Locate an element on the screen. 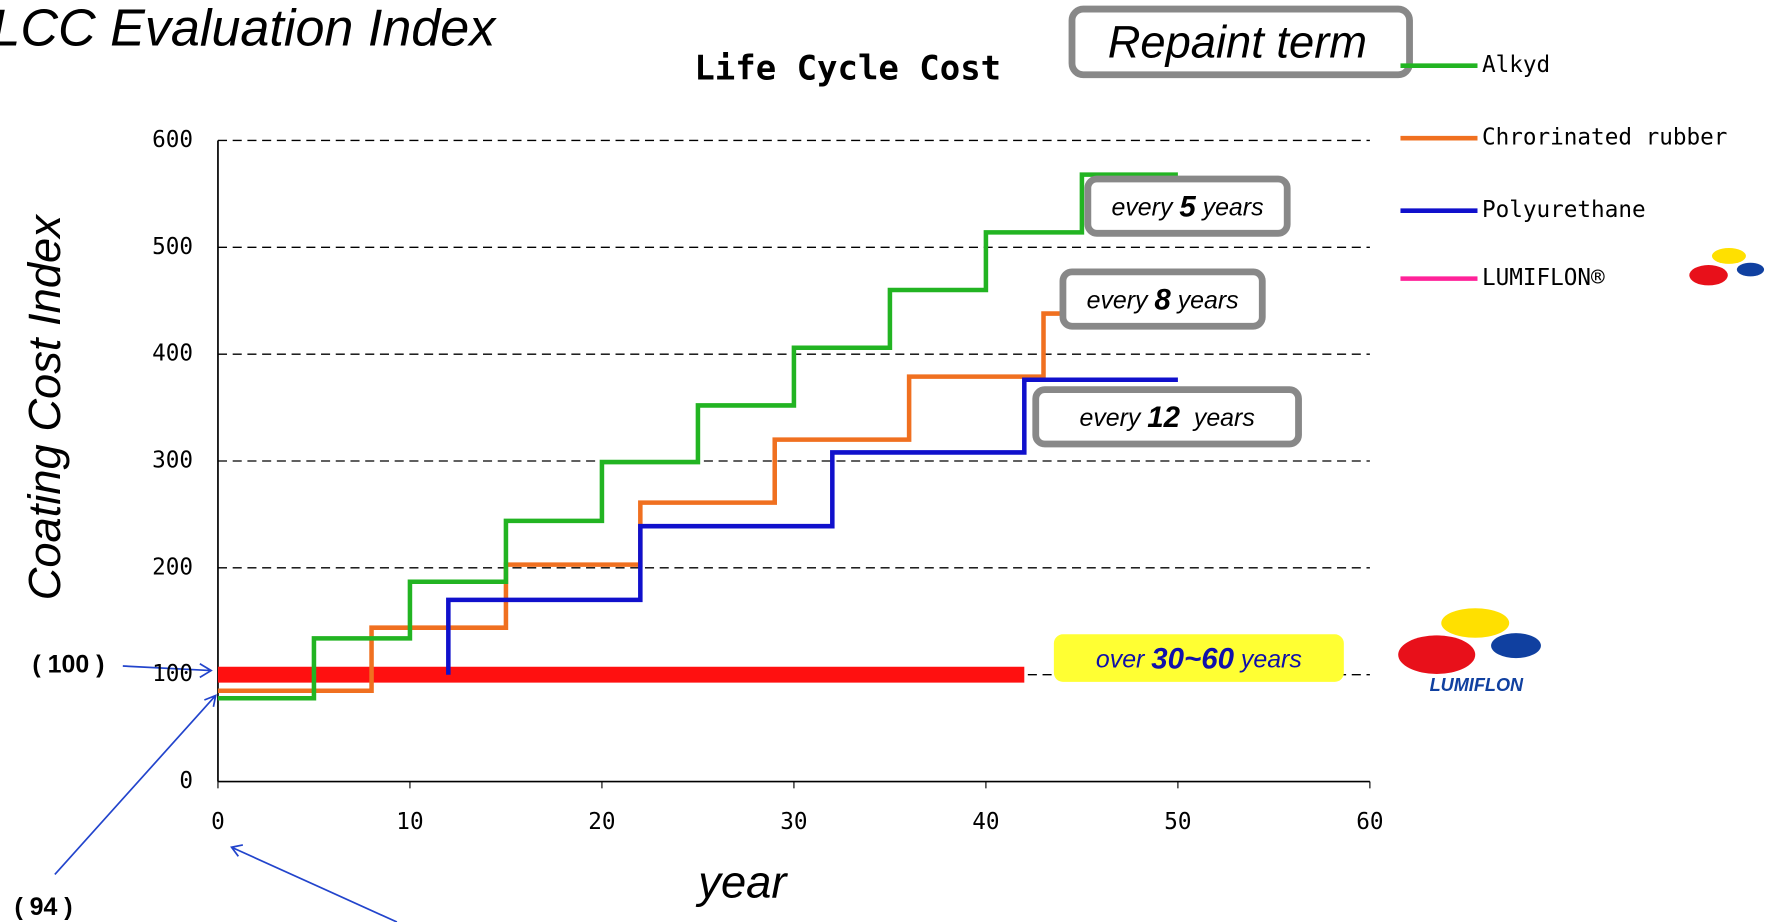 Image resolution: width=1777 pixels, height=922 pixels. y-tick-label: 200 is located at coordinates (172, 567).